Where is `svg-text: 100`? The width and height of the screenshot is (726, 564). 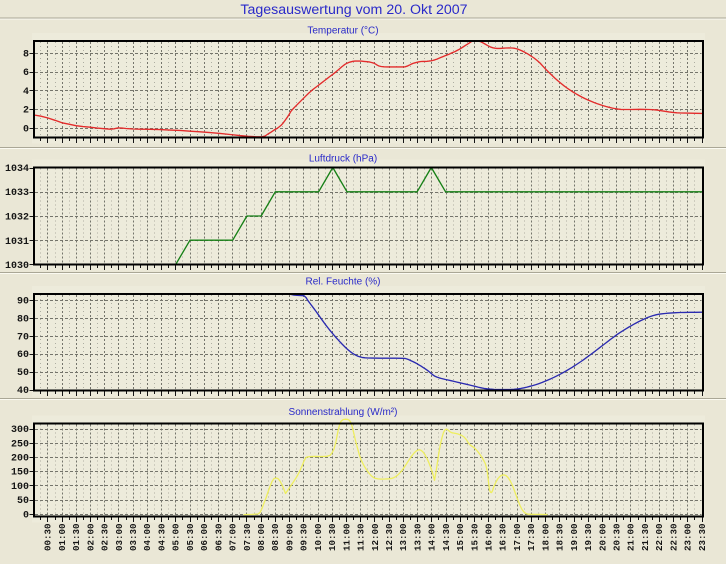
svg-text: 100 is located at coordinates (20, 487).